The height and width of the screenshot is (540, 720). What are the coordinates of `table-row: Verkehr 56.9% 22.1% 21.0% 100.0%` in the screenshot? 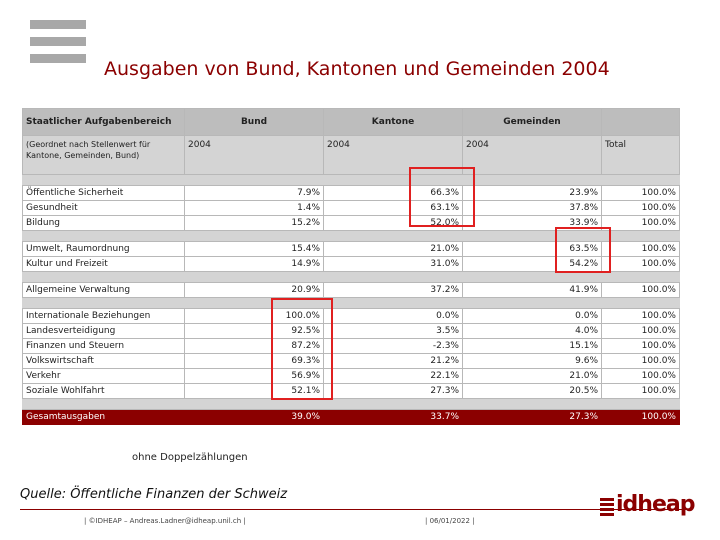 It's located at (351, 376).